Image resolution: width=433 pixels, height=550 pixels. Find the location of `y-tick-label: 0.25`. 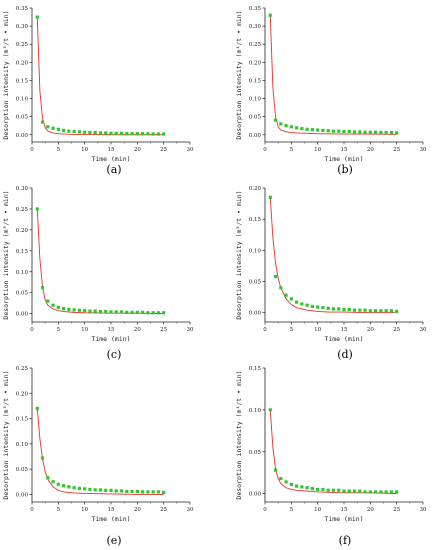

y-tick-label: 0.25 is located at coordinates (22, 210).